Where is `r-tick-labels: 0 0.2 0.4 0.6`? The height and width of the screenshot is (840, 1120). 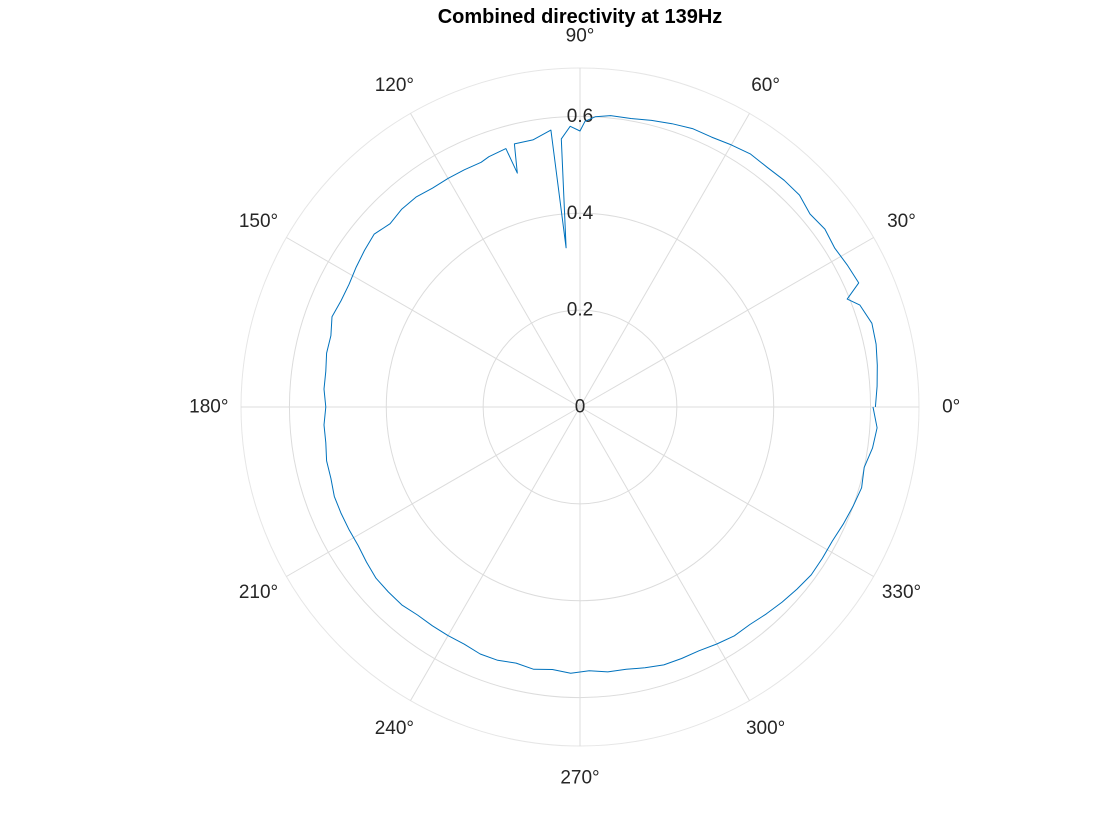 r-tick-labels: 0 0.2 0.4 0.6 is located at coordinates (580, 262).